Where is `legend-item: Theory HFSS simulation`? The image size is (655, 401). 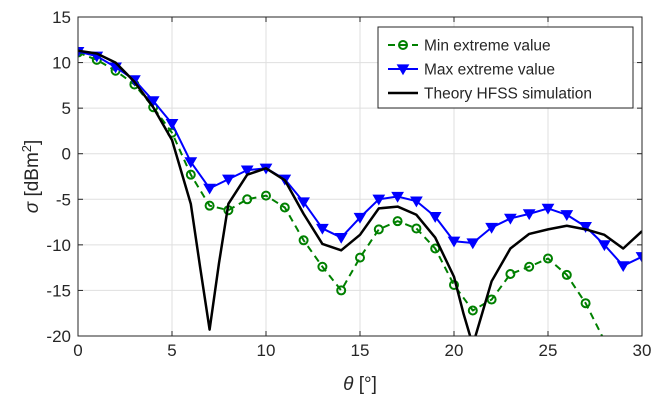 legend-item: Theory HFSS simulation is located at coordinates (490, 94).